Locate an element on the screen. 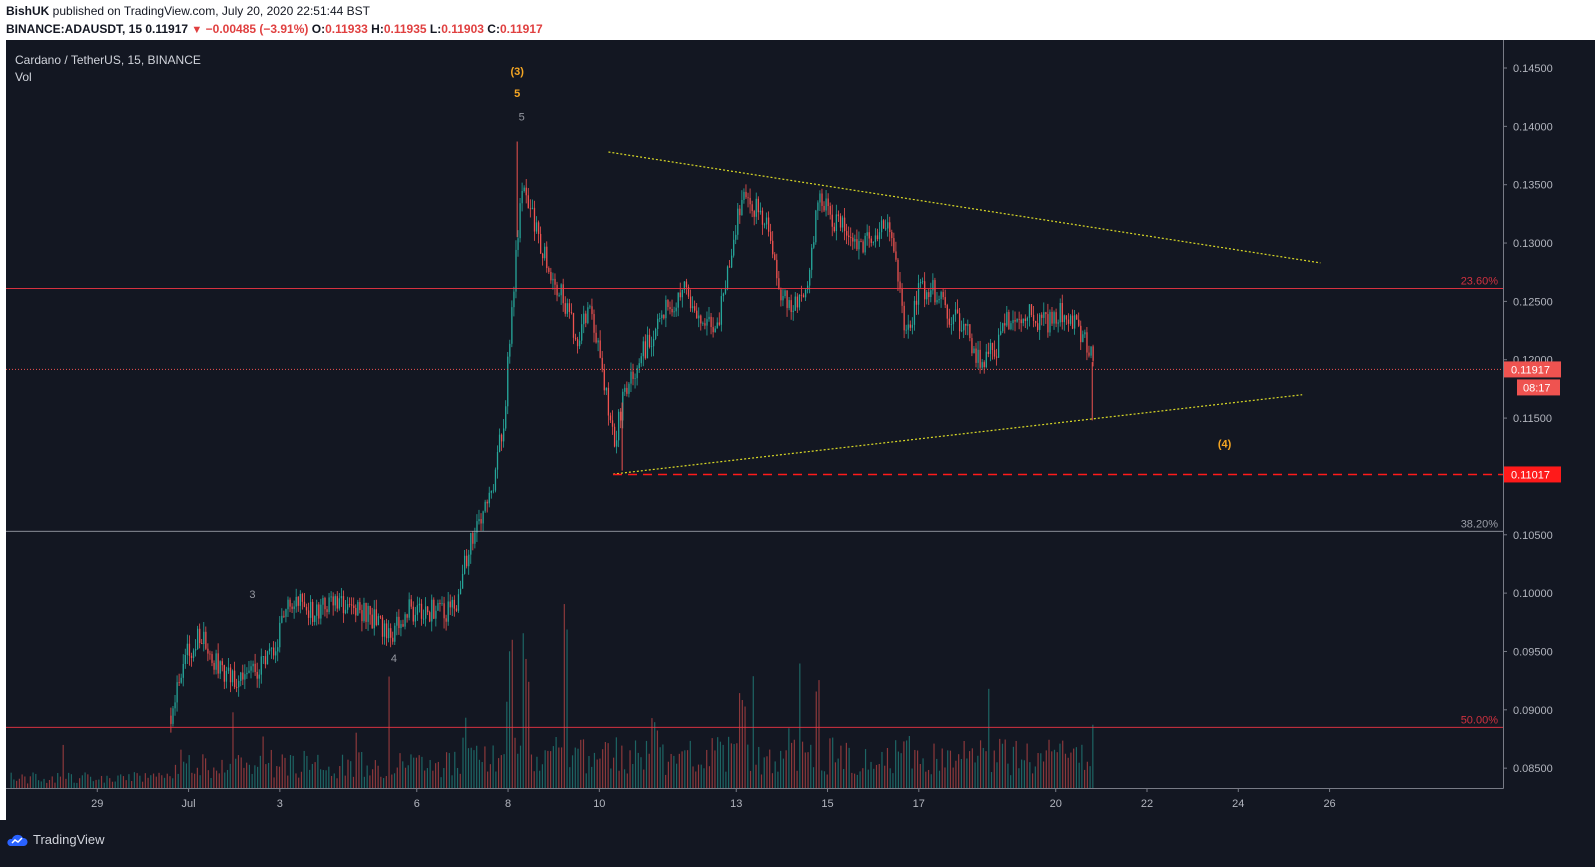 The image size is (1595, 867). tradingview-logo: TradingView is located at coordinates (55, 839).